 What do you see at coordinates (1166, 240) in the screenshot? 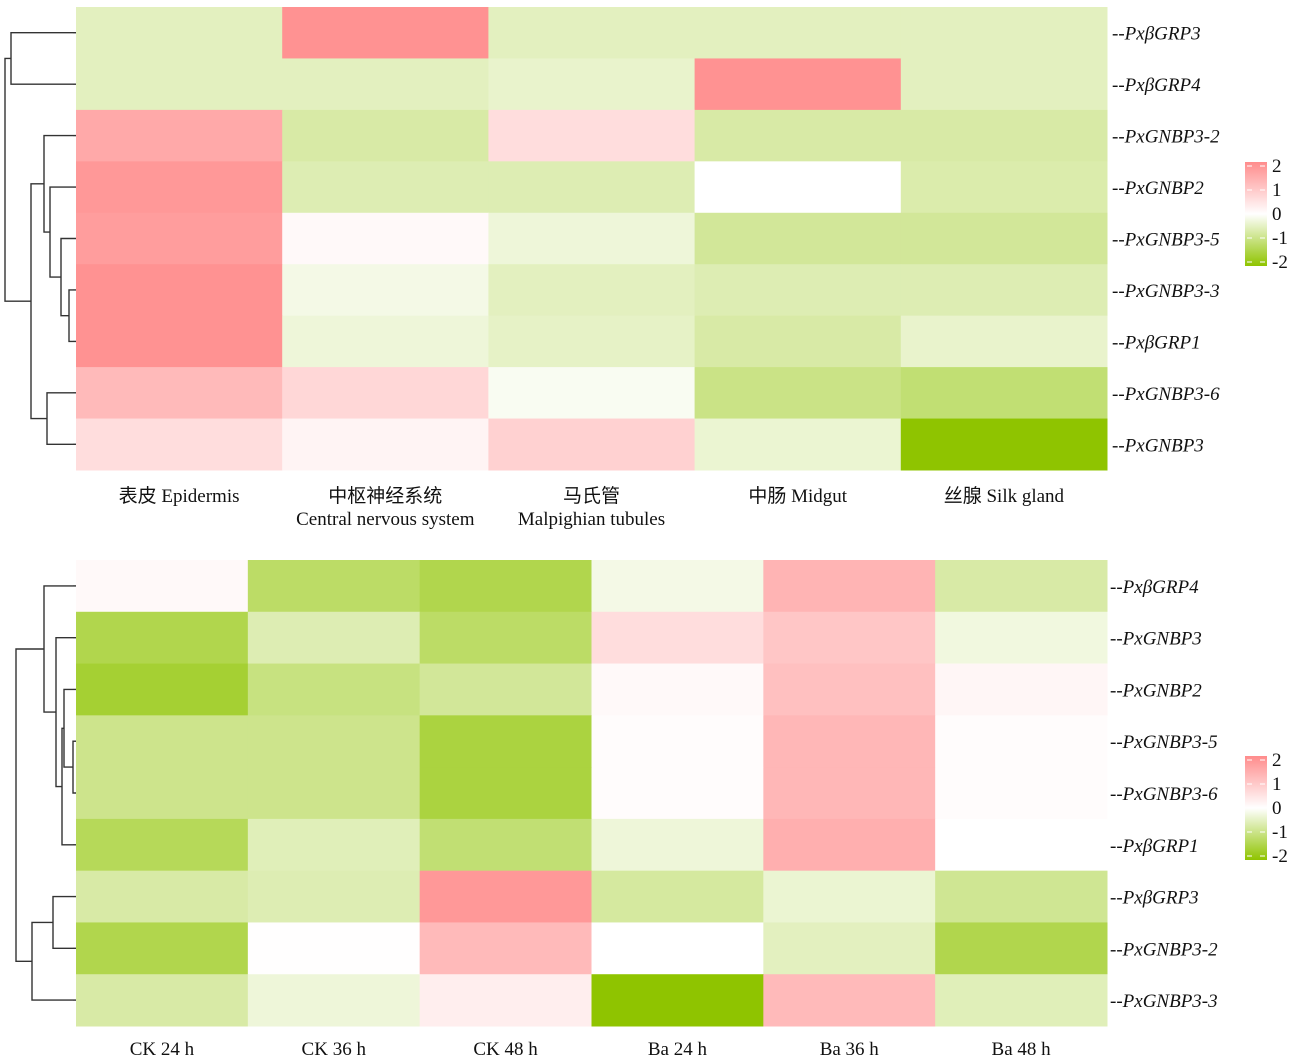
I see `row-label: --PxGNBP3-5` at bounding box center [1166, 240].